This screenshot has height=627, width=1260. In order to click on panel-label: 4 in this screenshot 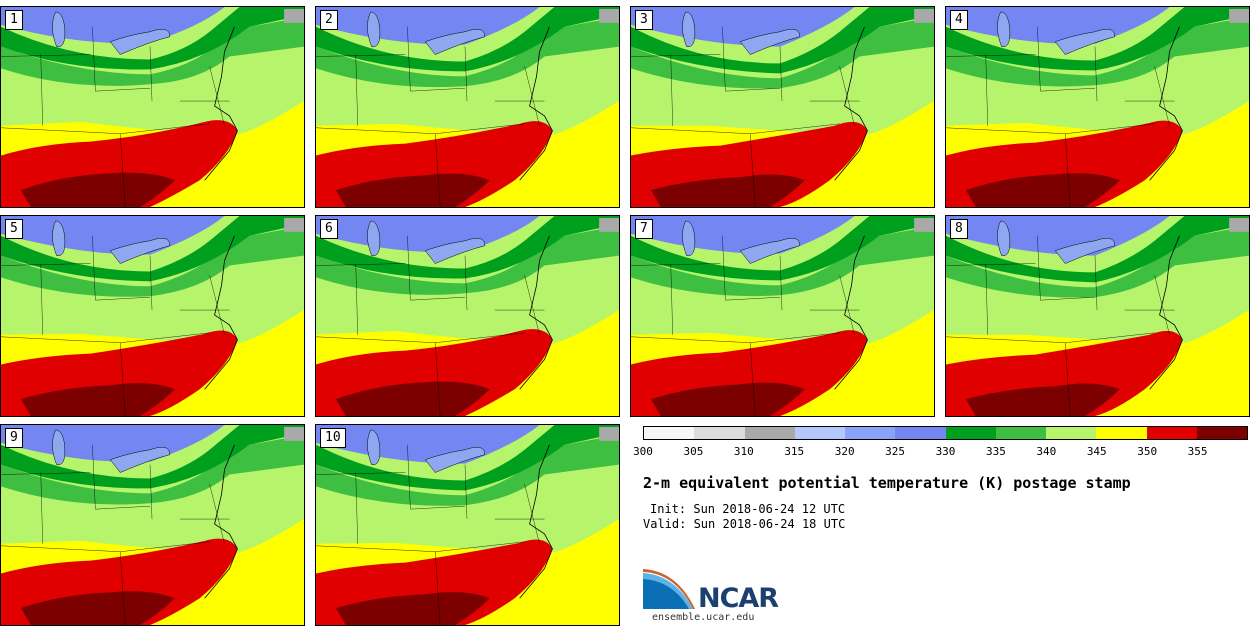, I will do `click(959, 20)`.